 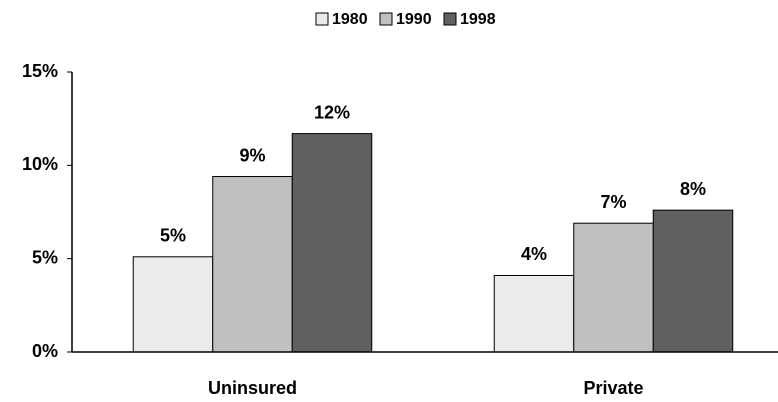 What do you see at coordinates (613, 388) in the screenshot?
I see `x-tick-label: Private` at bounding box center [613, 388].